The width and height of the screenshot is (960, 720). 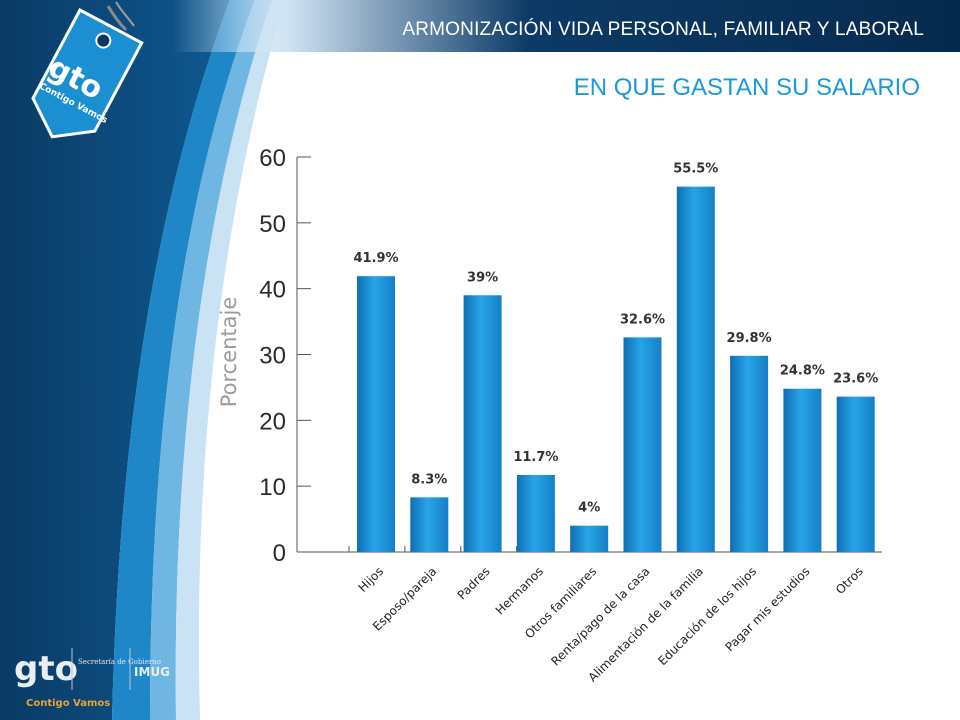 What do you see at coordinates (371, 579) in the screenshot?
I see `category-label: Hijos` at bounding box center [371, 579].